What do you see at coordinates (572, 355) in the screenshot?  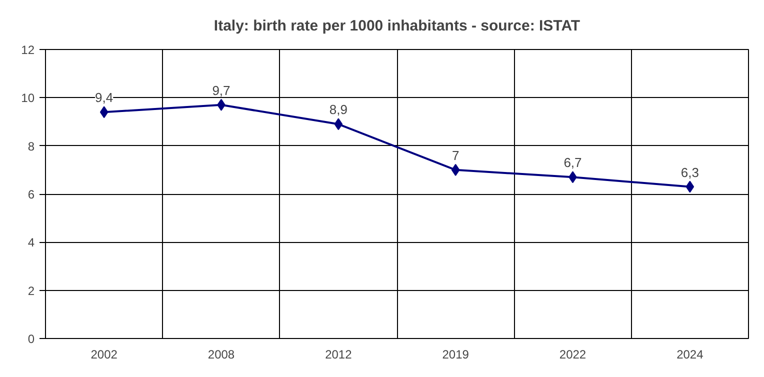 I see `x-tick-label: 2022` at bounding box center [572, 355].